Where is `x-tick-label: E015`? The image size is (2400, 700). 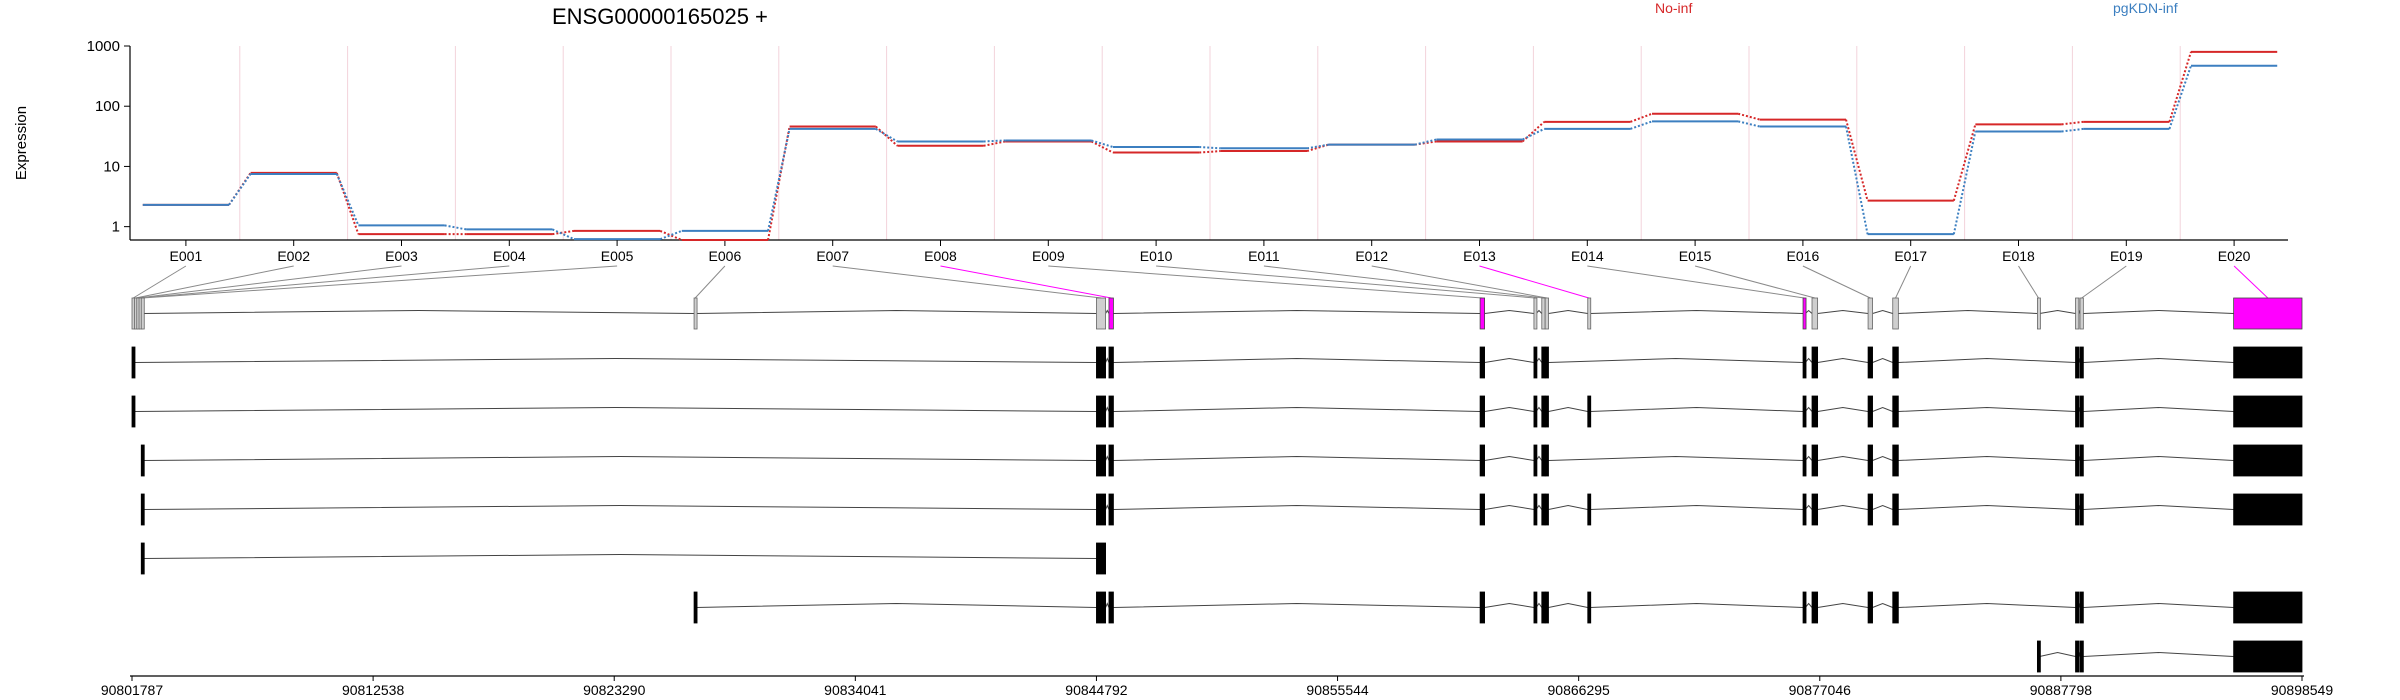
x-tick-label: E015 is located at coordinates (1695, 256).